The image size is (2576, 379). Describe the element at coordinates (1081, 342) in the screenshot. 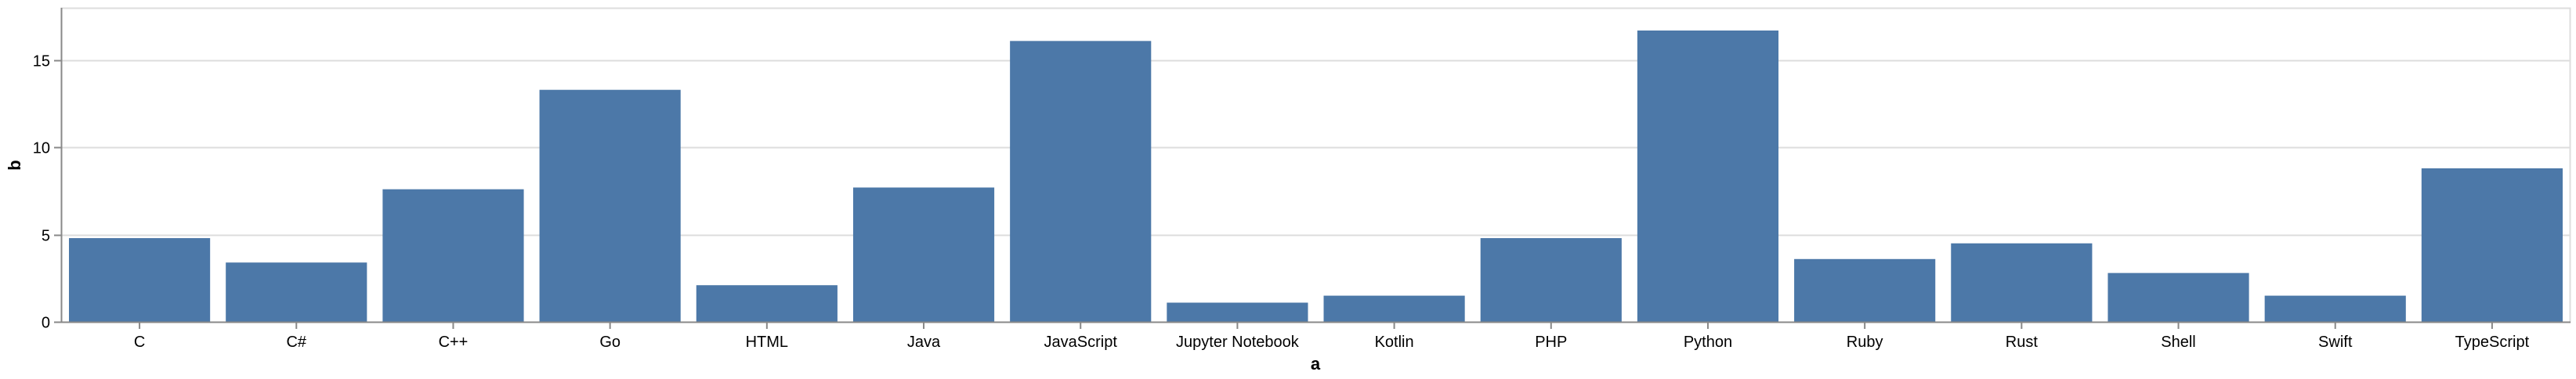

I see `x-tick-label: JavaScript` at that location.